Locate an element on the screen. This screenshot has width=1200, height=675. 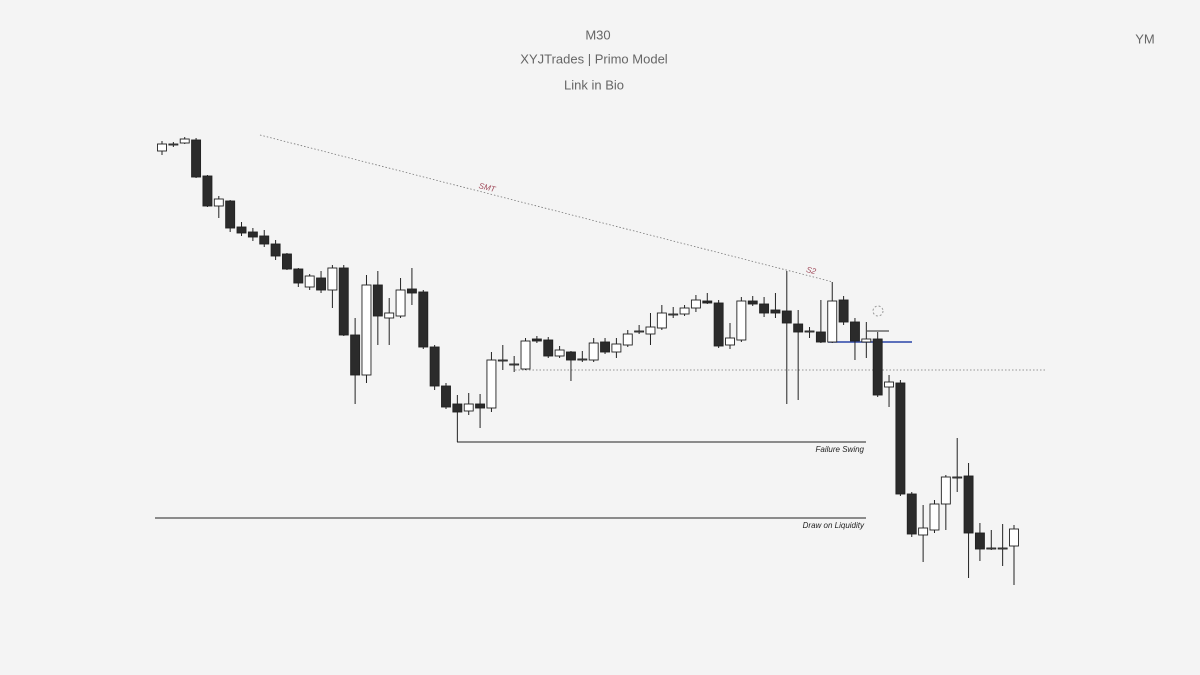
smt-label: SMT is located at coordinates (488, 187).